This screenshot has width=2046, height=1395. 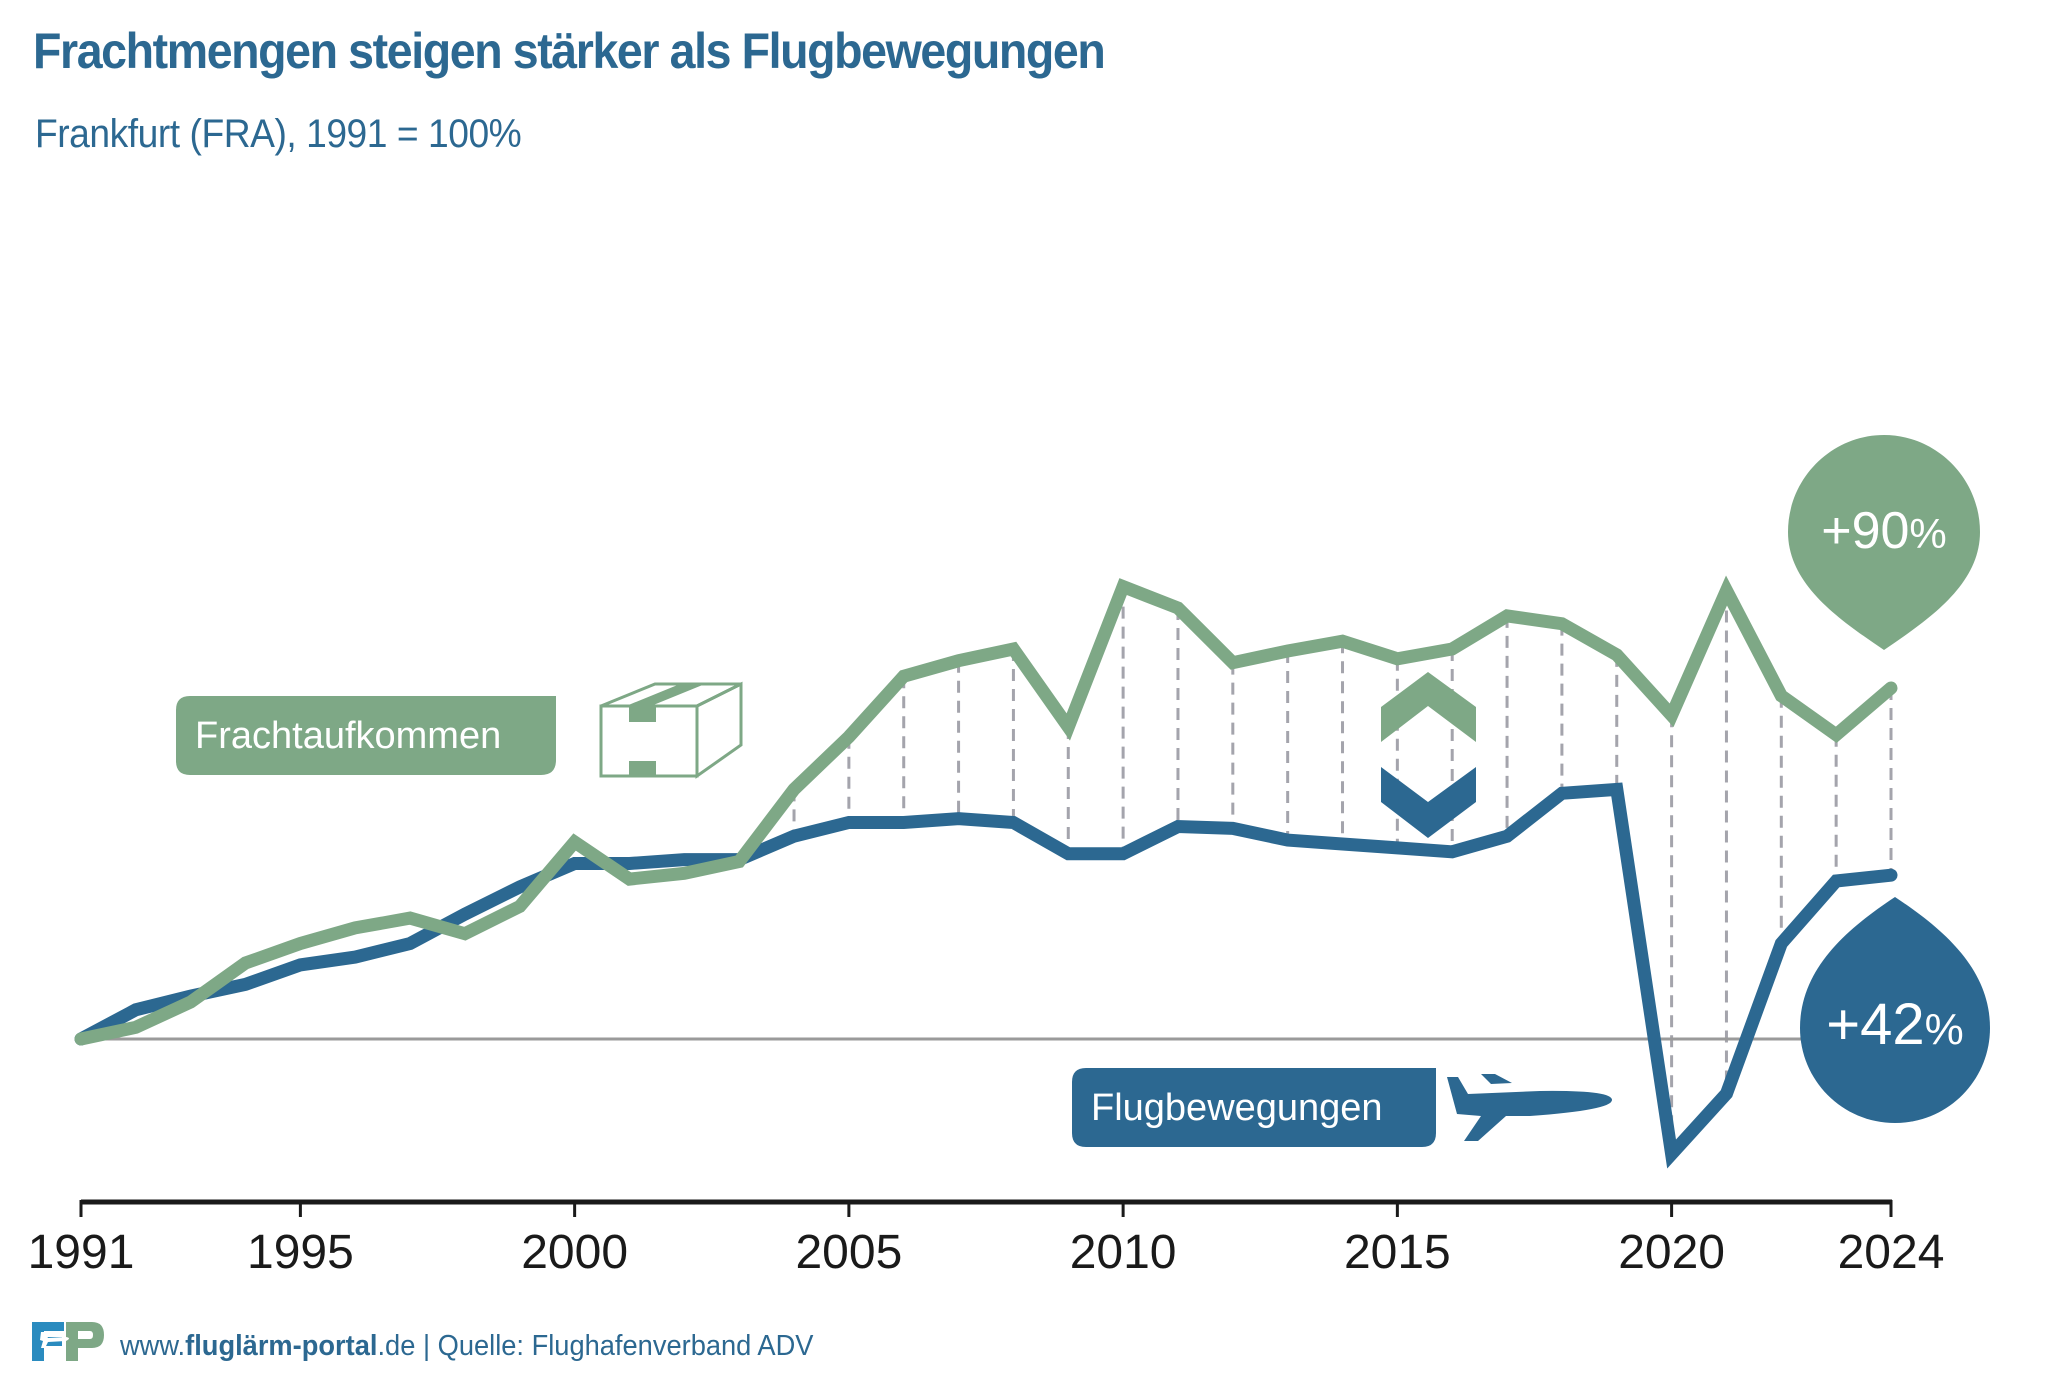 What do you see at coordinates (986, 1239) in the screenshot?
I see `x-ticks: 1991 1995 2000 2005 2010 2015 2020 2024` at bounding box center [986, 1239].